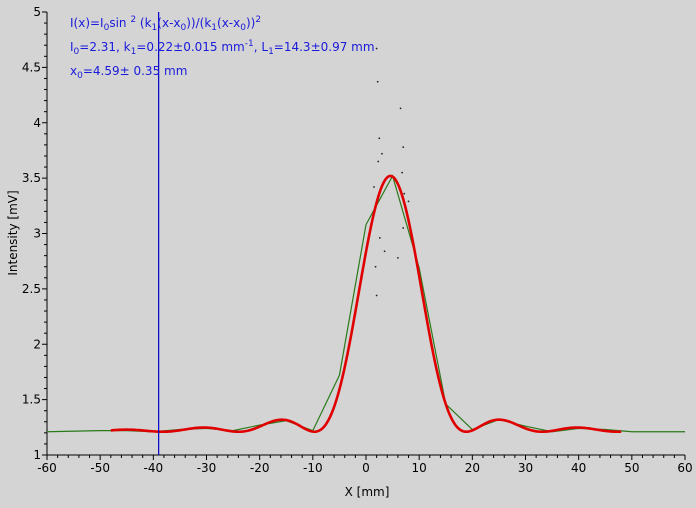 Image resolution: width=696 pixels, height=508 pixels. What do you see at coordinates (37, 455) in the screenshot?
I see `y-tick-label: 1` at bounding box center [37, 455].